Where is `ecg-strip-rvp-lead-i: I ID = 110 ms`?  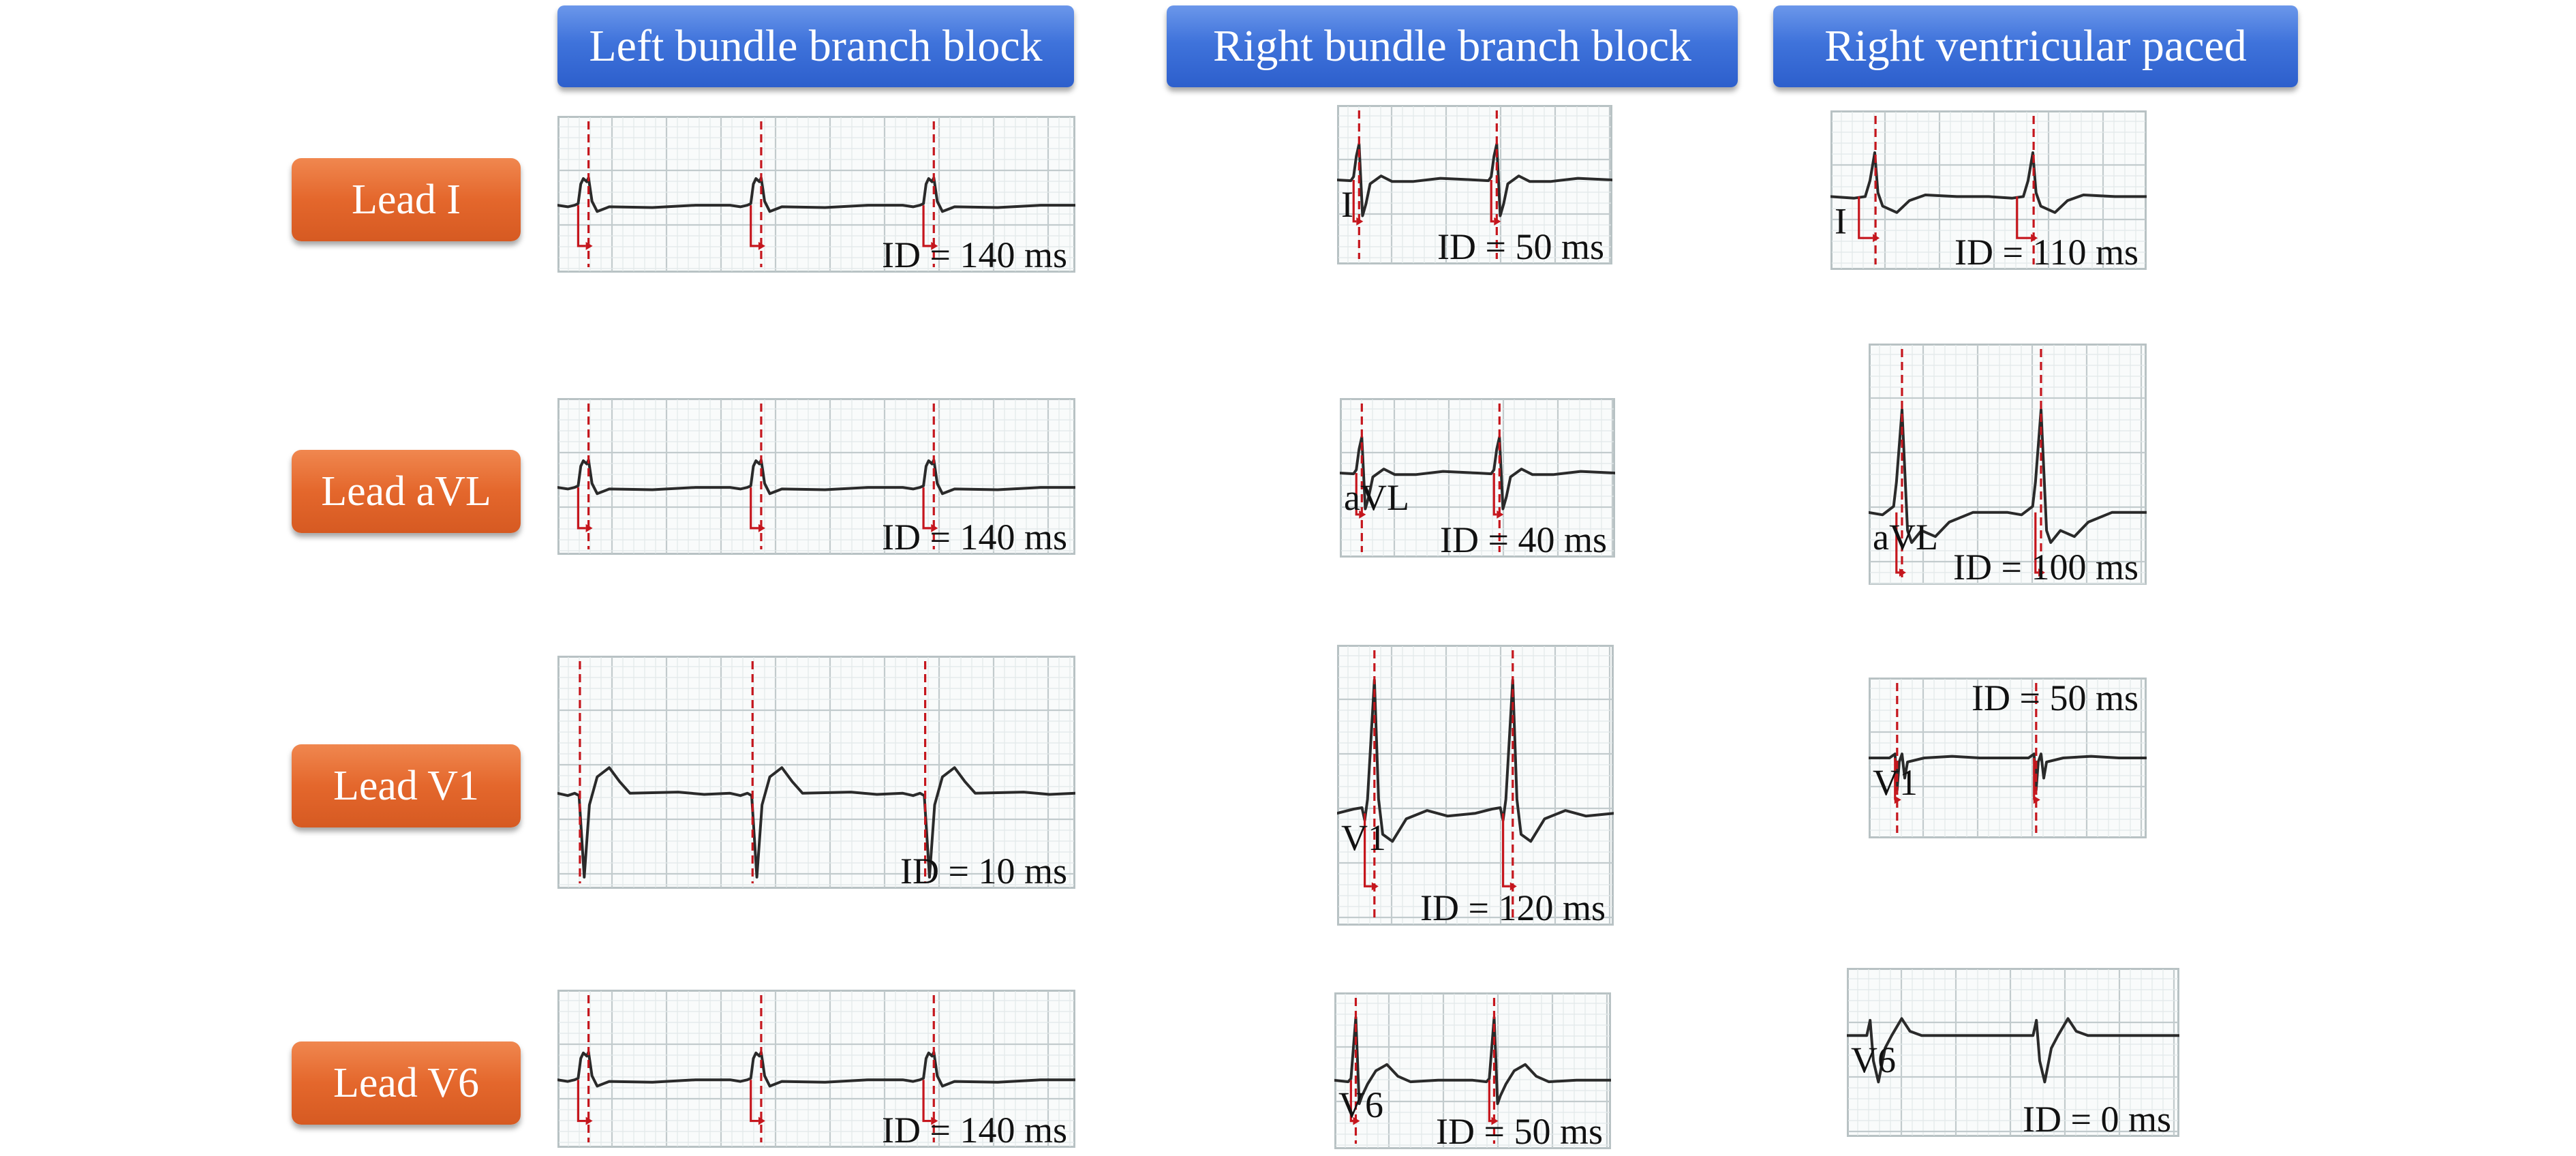 ecg-strip-rvp-lead-i: I ID = 110 ms is located at coordinates (1989, 190).